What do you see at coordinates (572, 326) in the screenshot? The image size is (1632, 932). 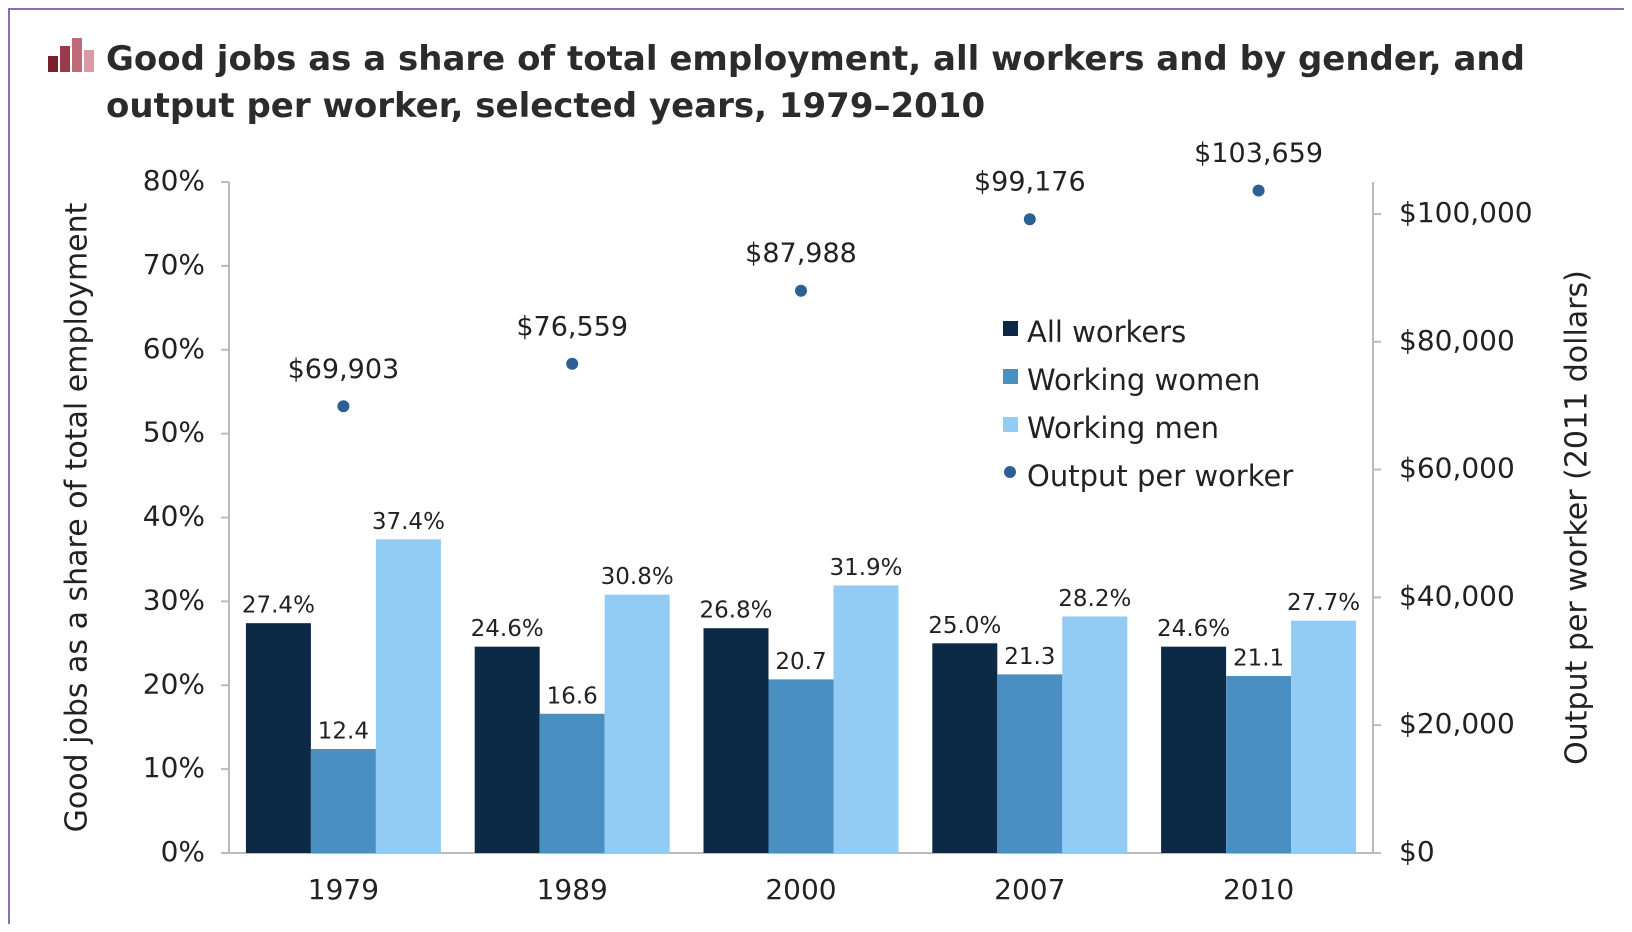 I see `data-label: $76,559` at bounding box center [572, 326].